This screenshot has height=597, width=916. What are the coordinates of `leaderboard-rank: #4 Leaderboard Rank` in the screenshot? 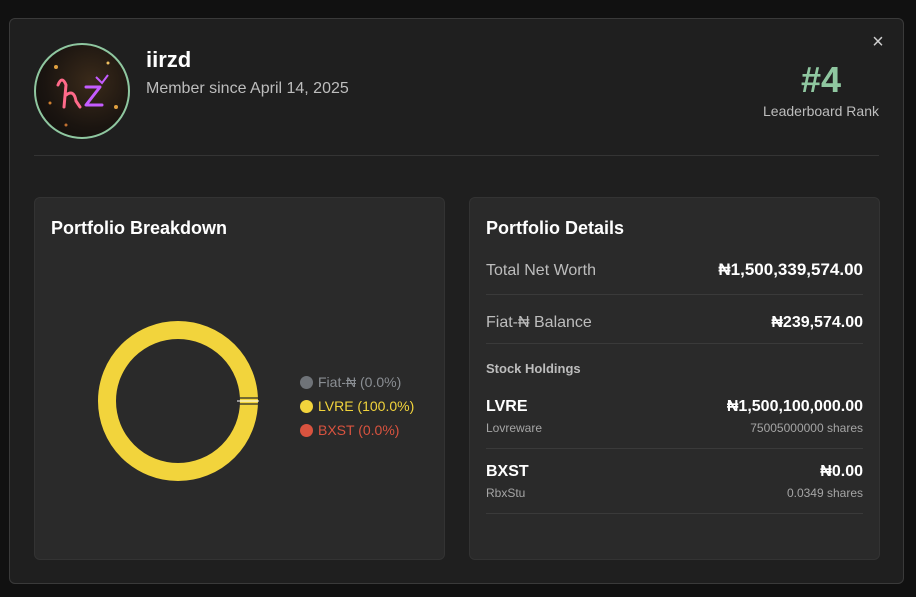 It's located at (821, 89).